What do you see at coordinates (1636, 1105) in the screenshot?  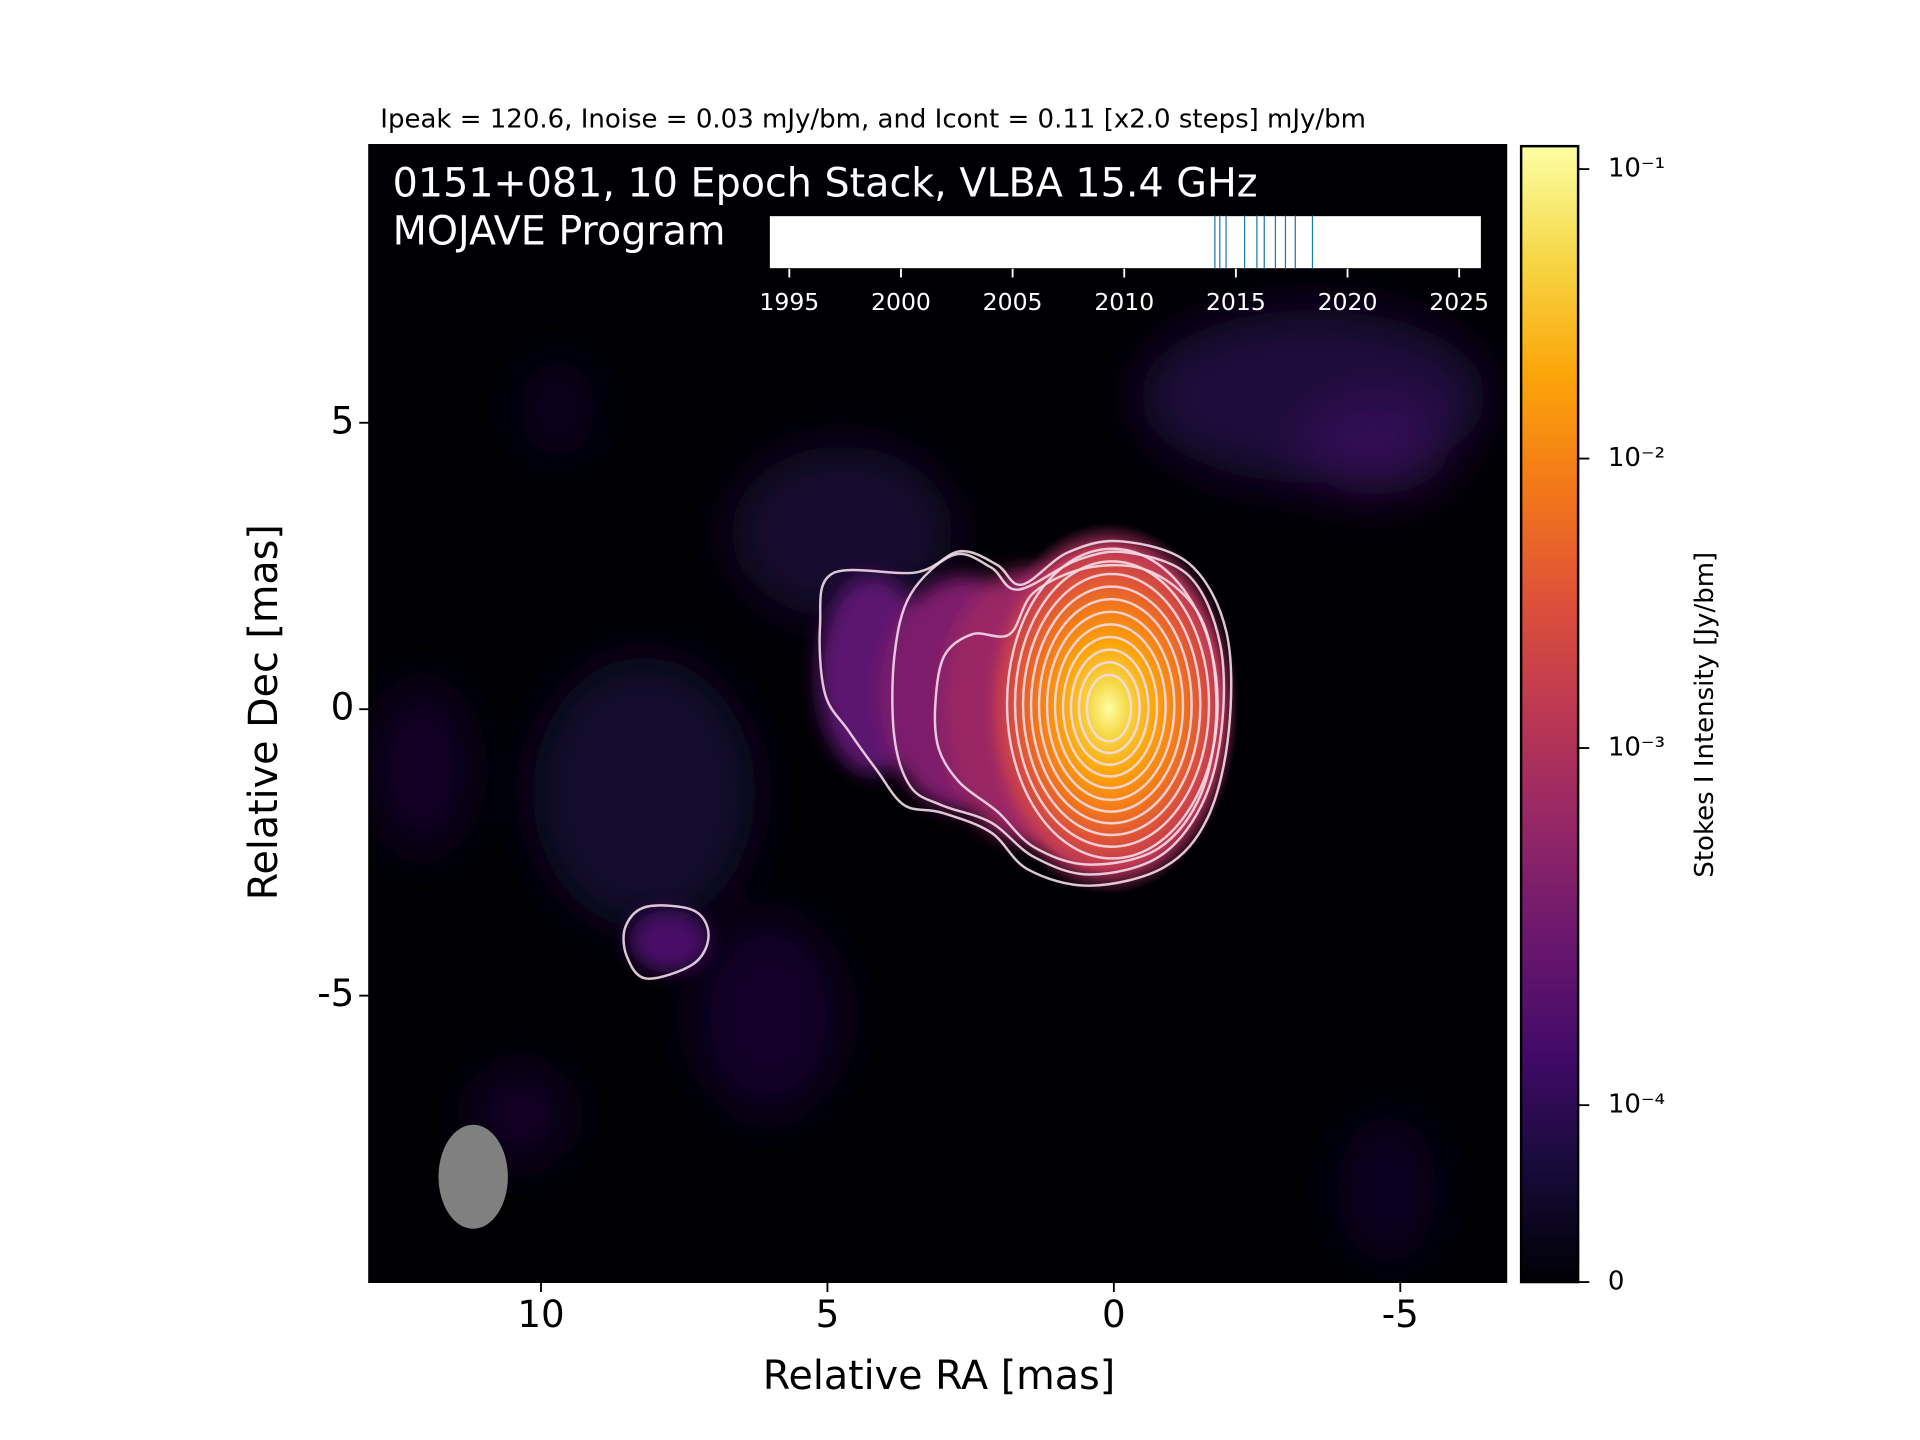 I see `colorbar-tick-label: 10⁻⁴` at bounding box center [1636, 1105].